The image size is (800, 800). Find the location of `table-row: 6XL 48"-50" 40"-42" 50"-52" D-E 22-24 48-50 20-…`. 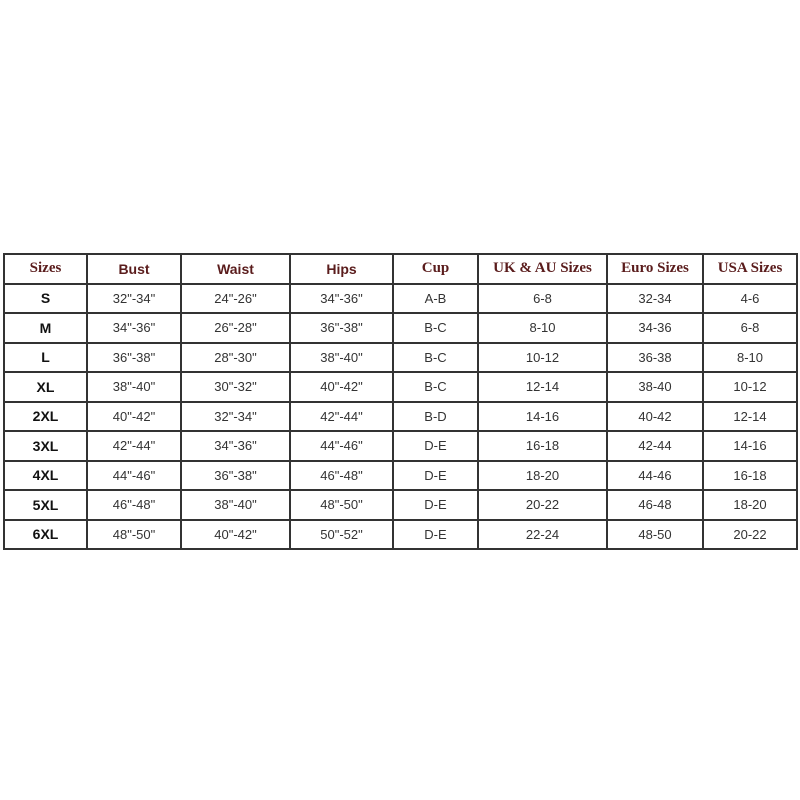

table-row: 6XL 48"-50" 40"-42" 50"-52" D-E 22-24 48-50 20-… is located at coordinates (400, 534).